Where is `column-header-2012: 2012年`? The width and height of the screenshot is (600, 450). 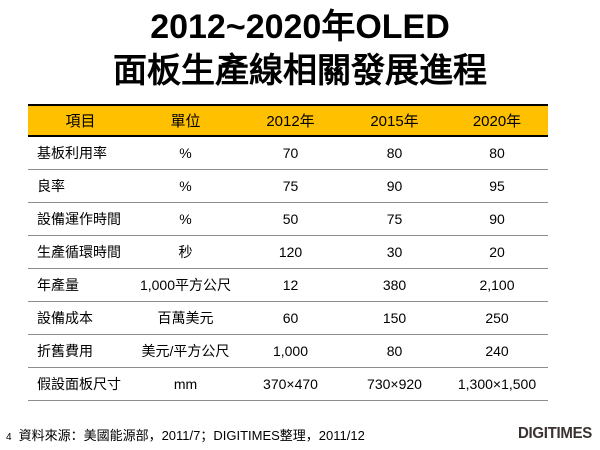
column-header-2012: 2012年 is located at coordinates (290, 120).